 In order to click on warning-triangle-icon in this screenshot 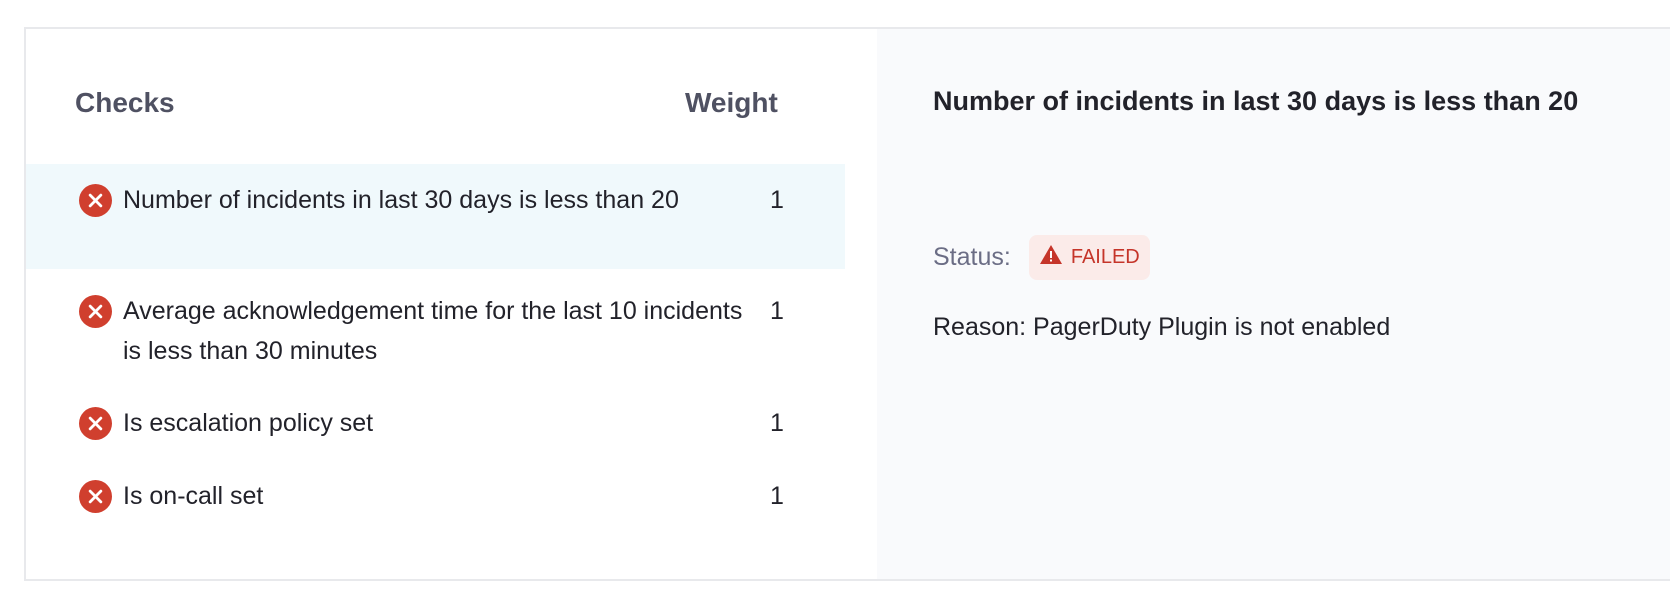, I will do `click(1051, 257)`.